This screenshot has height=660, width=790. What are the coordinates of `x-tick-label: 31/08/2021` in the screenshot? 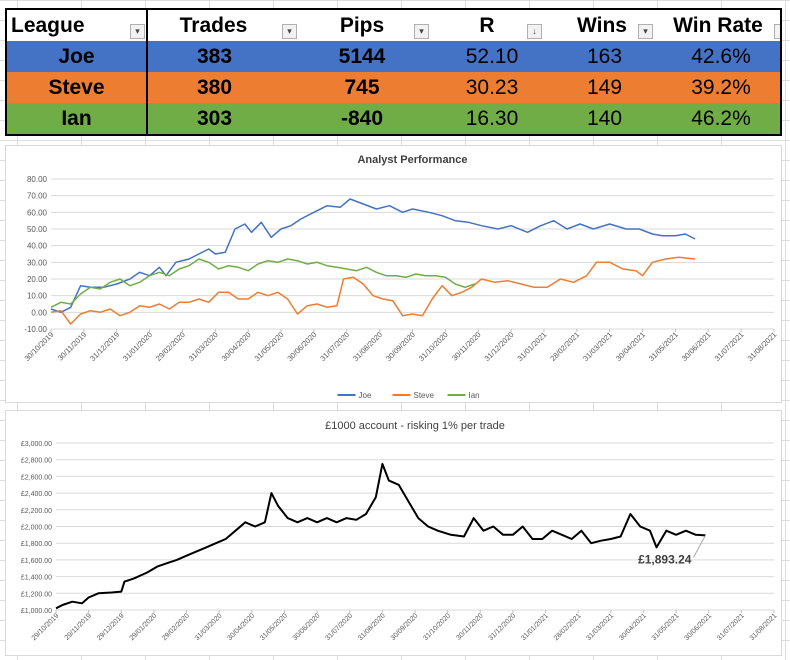 It's located at (762, 346).